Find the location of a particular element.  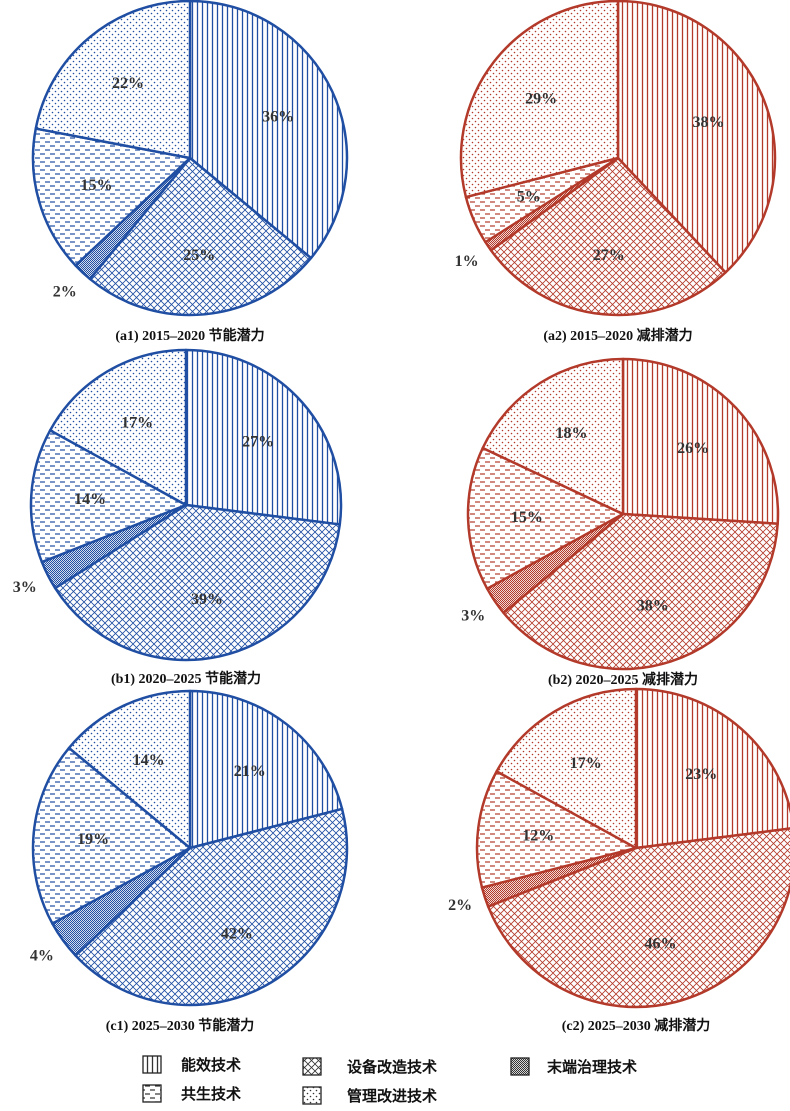

slice-value-label: 42% is located at coordinates (237, 933).